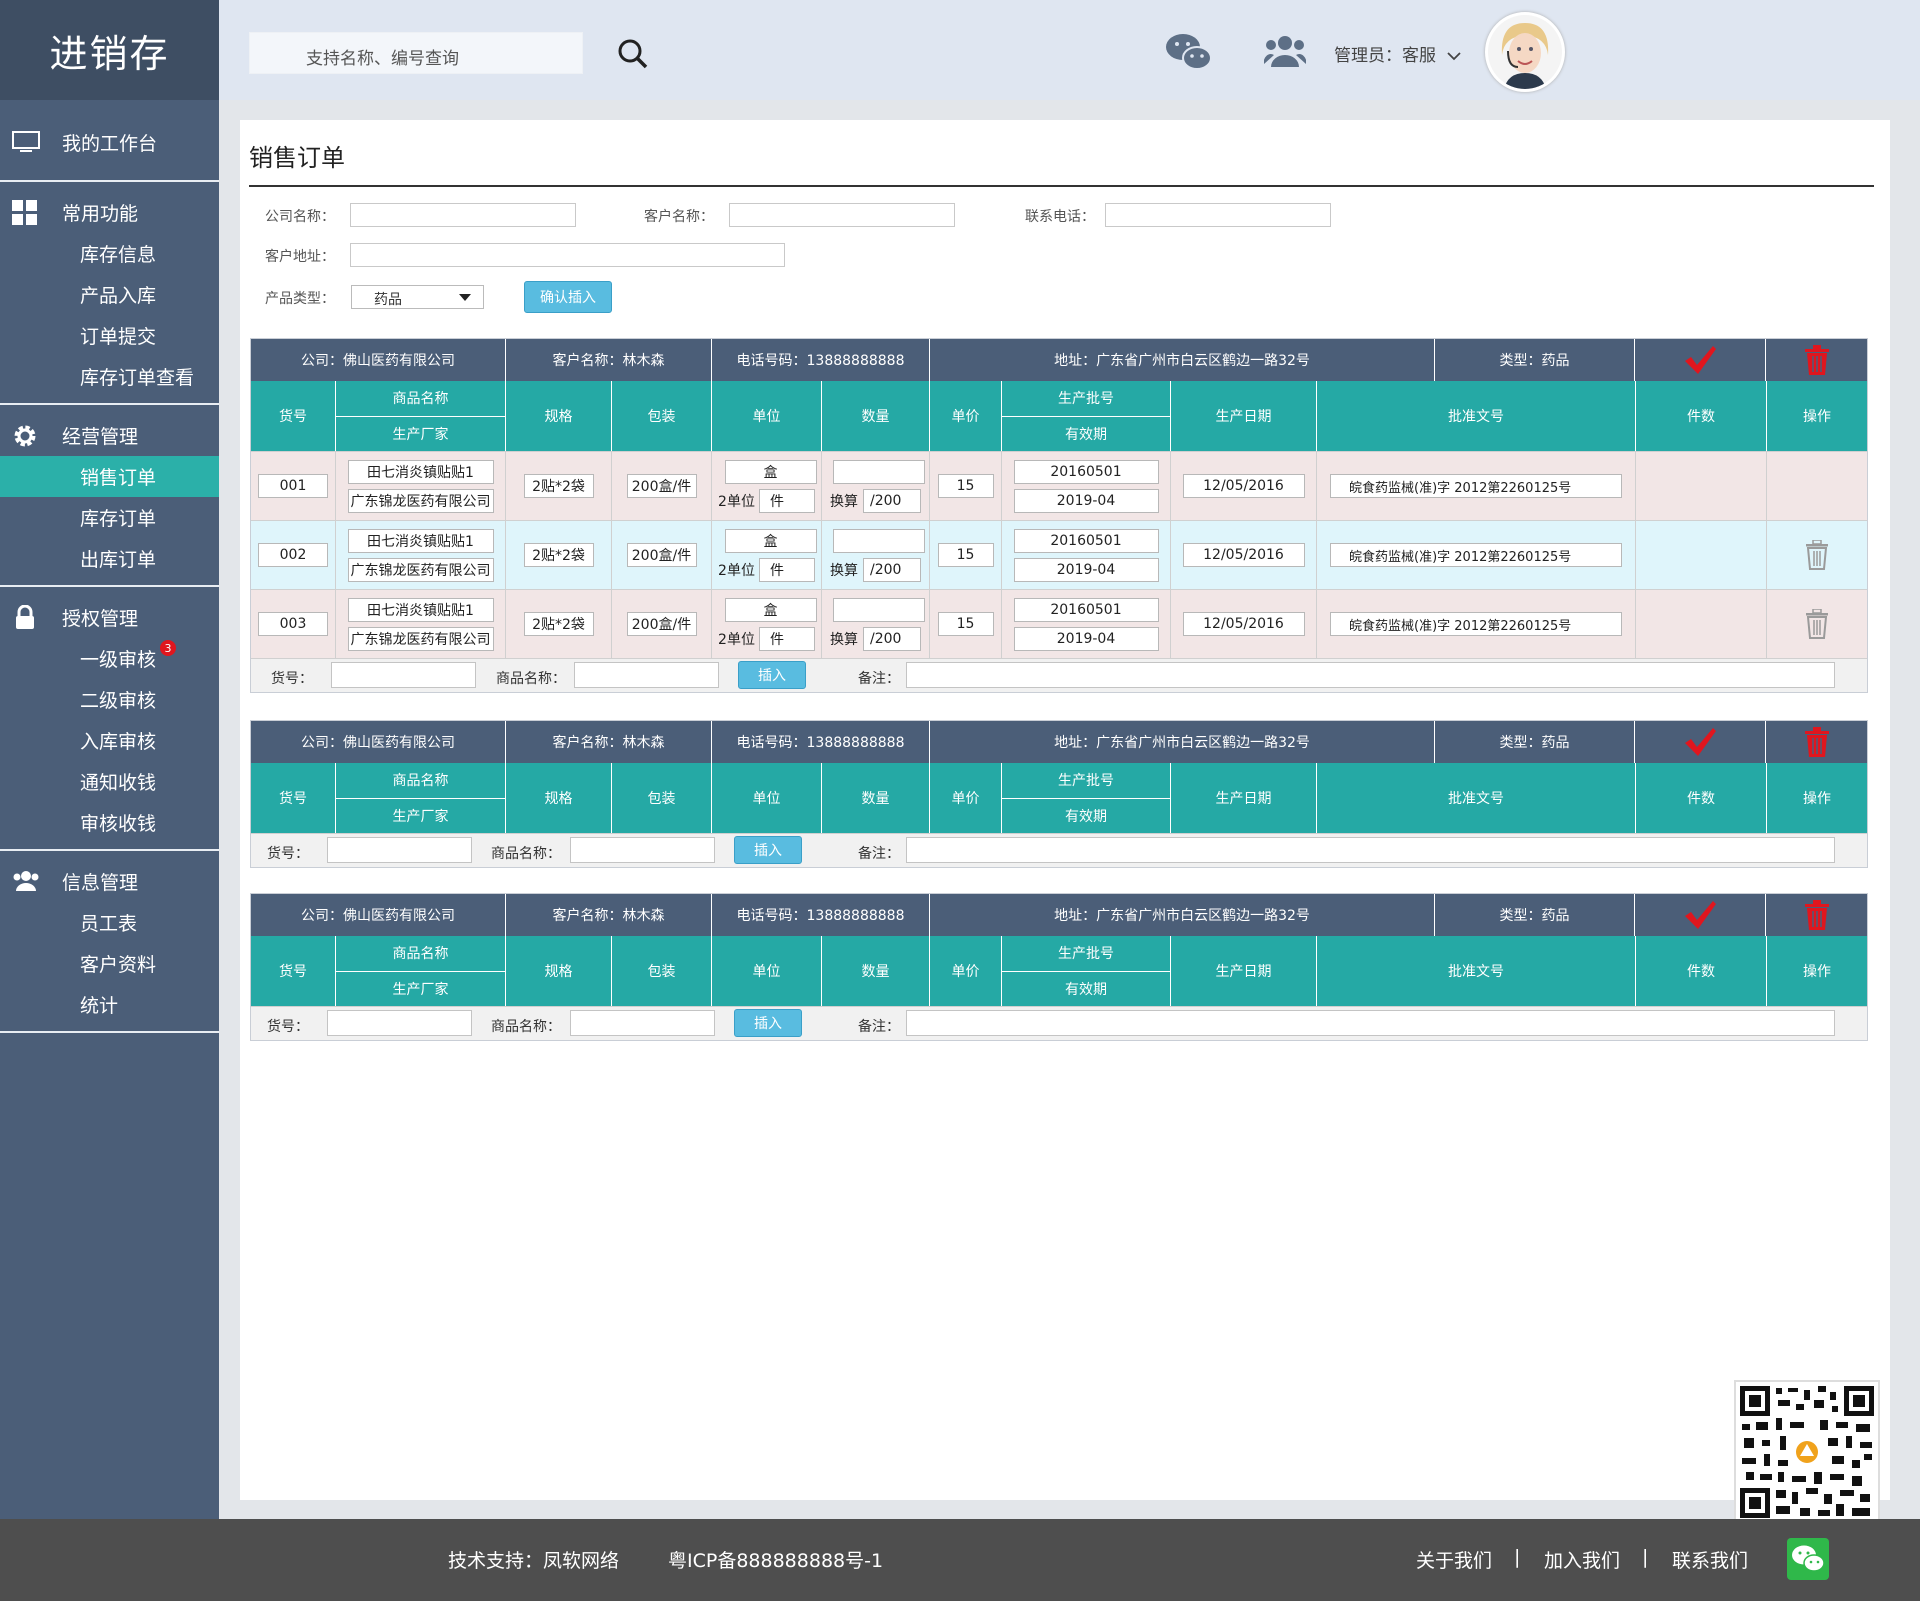  What do you see at coordinates (109, 212) in the screenshot?
I see `sidebar-group-common: 常用功能` at bounding box center [109, 212].